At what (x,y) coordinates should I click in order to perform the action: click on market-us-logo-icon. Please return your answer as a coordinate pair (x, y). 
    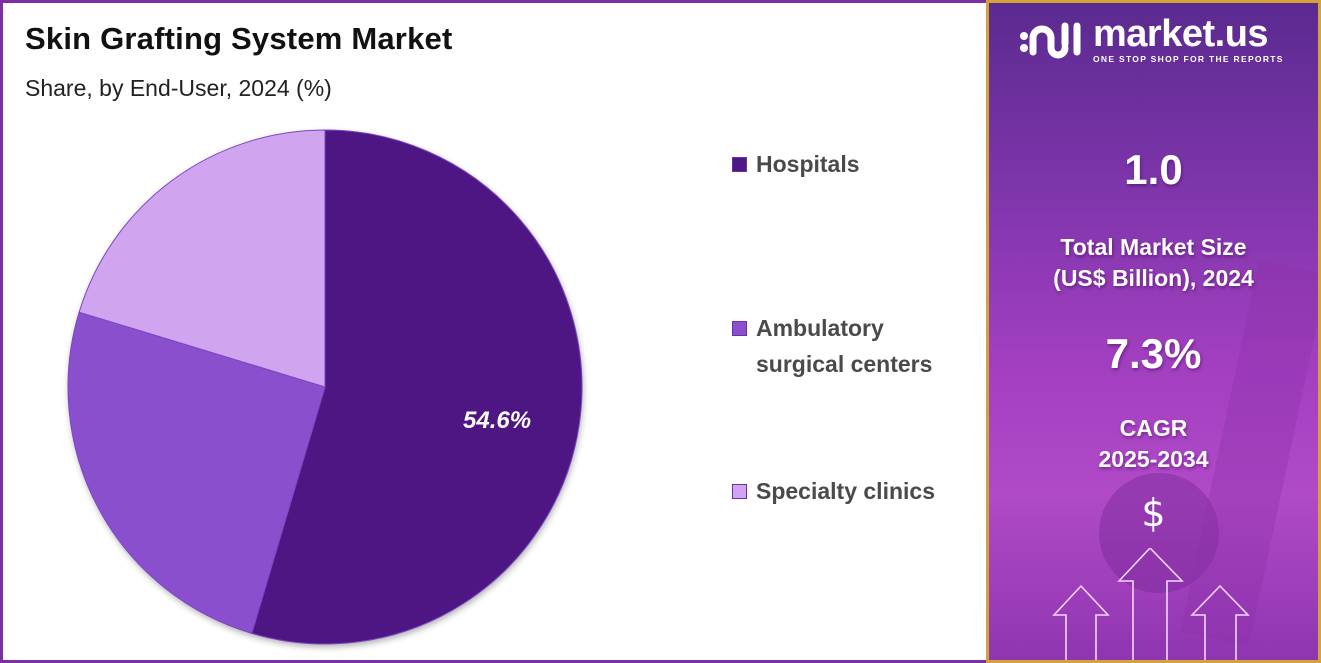
    Looking at the image, I should click on (1050, 40).